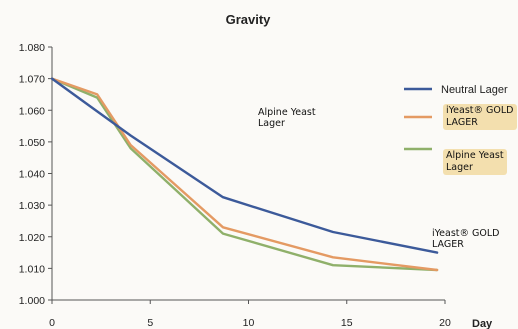 The height and width of the screenshot is (329, 518). I want to click on y-tick-label: 1.050, so click(32, 143).